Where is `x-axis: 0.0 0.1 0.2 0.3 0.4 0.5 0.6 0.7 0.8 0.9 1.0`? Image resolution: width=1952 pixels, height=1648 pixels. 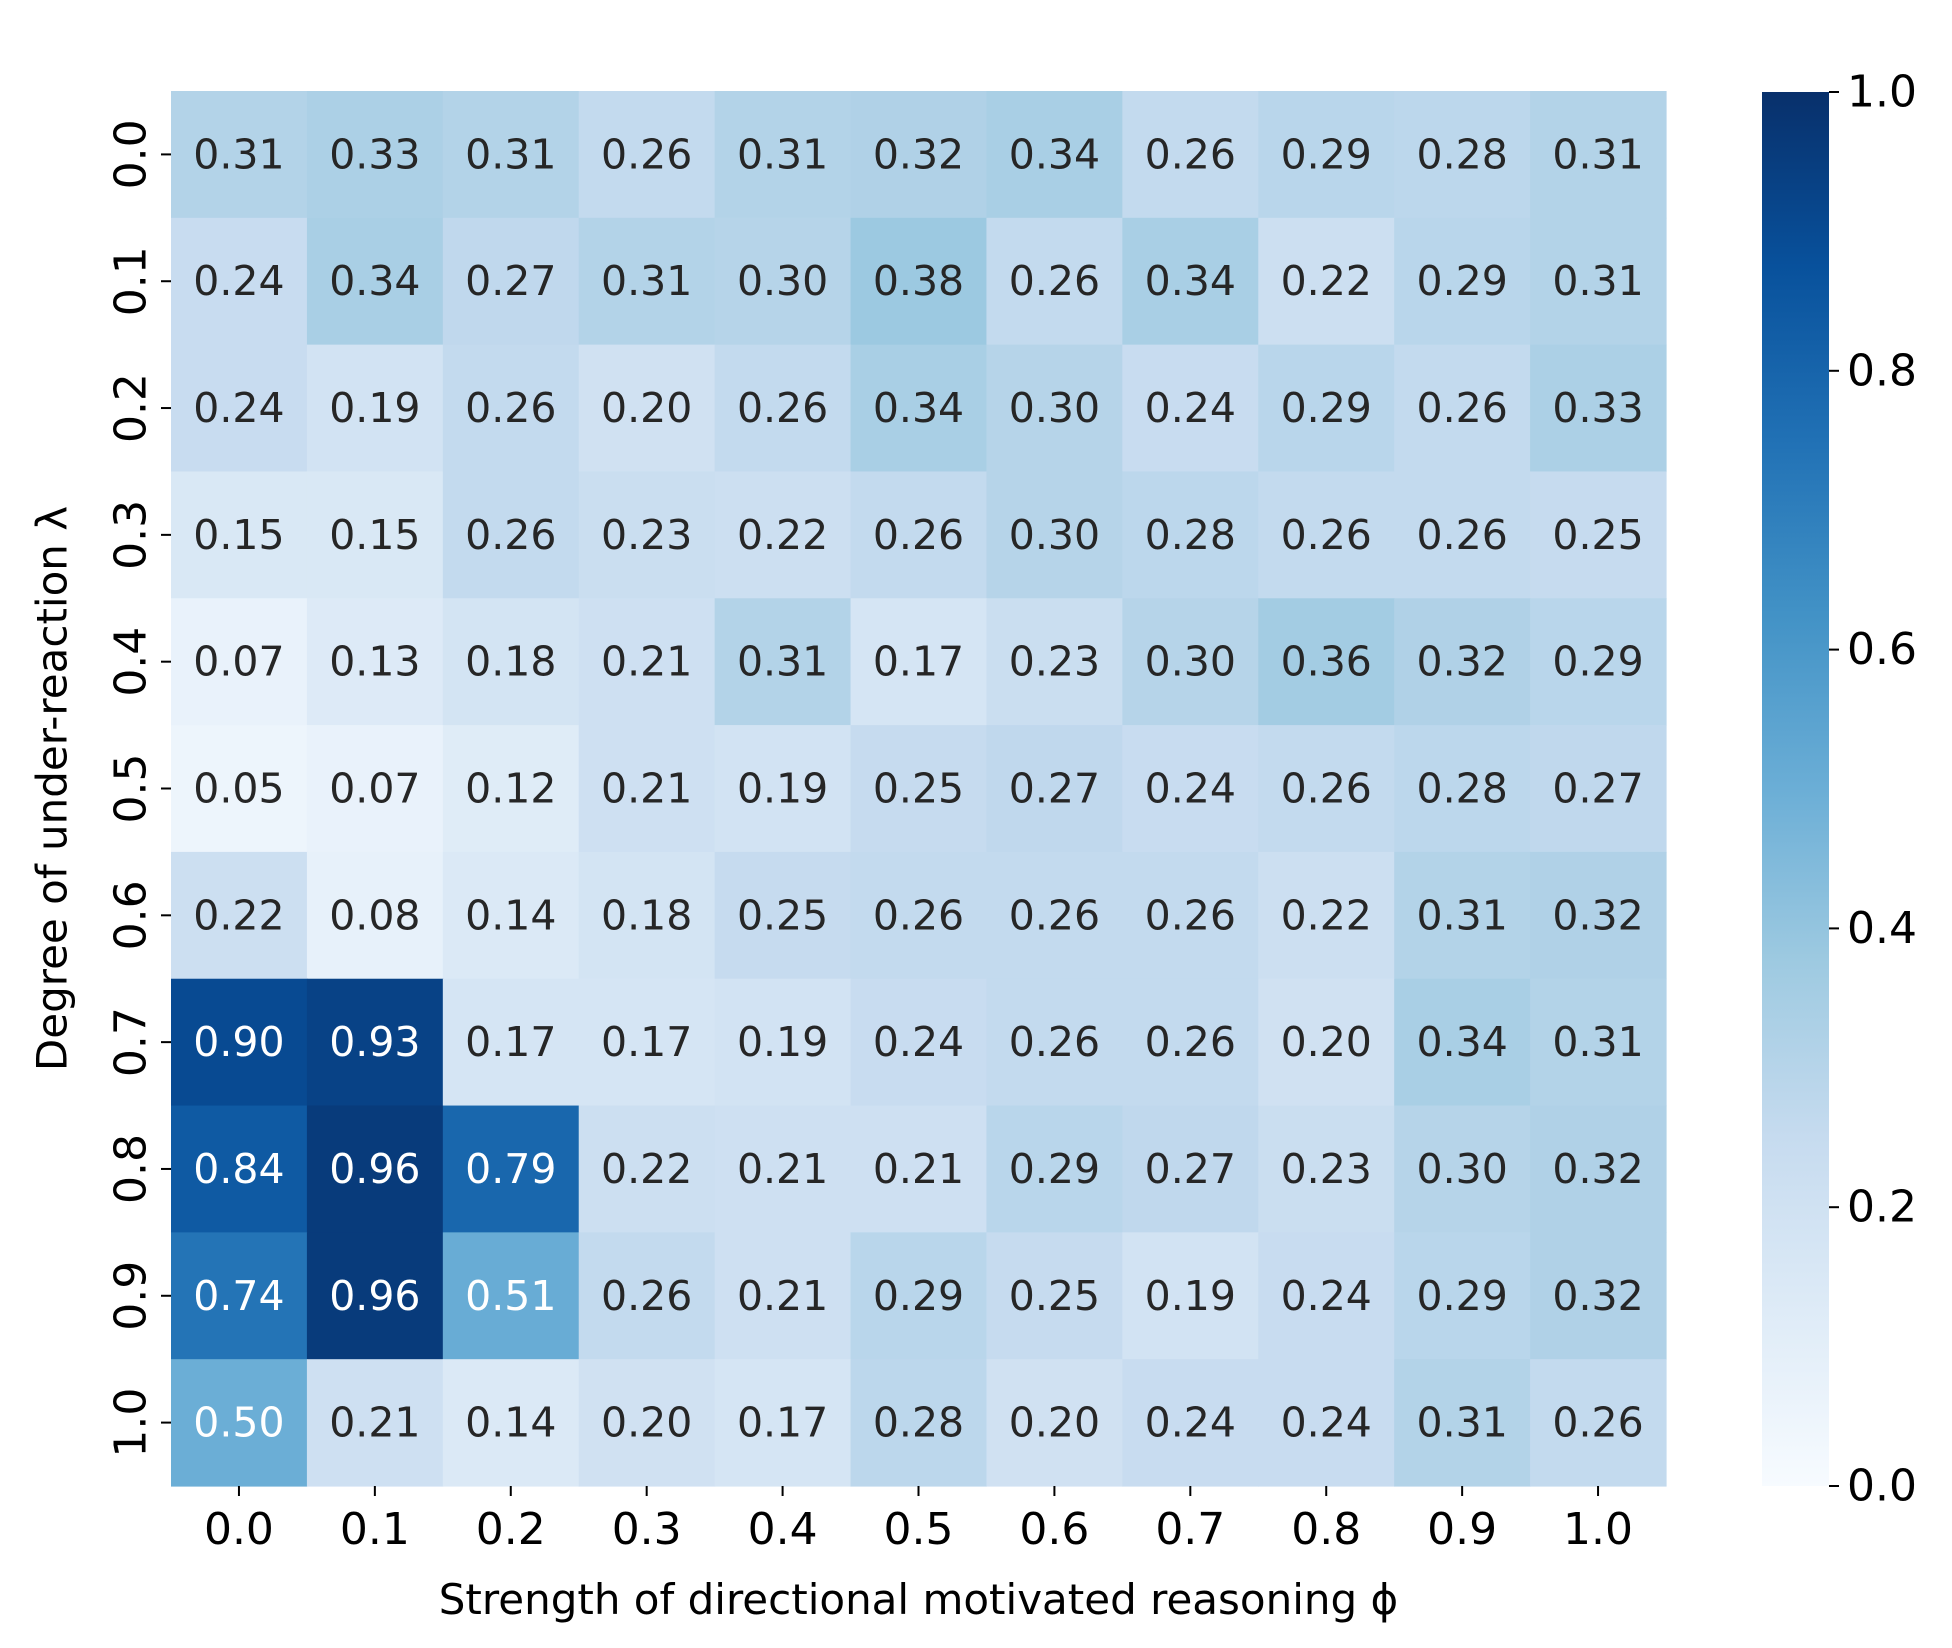
x-axis: 0.0 0.1 0.2 0.3 0.4 0.5 0.6 0.7 0.8 0.9 1.0 is located at coordinates (918, 1520).